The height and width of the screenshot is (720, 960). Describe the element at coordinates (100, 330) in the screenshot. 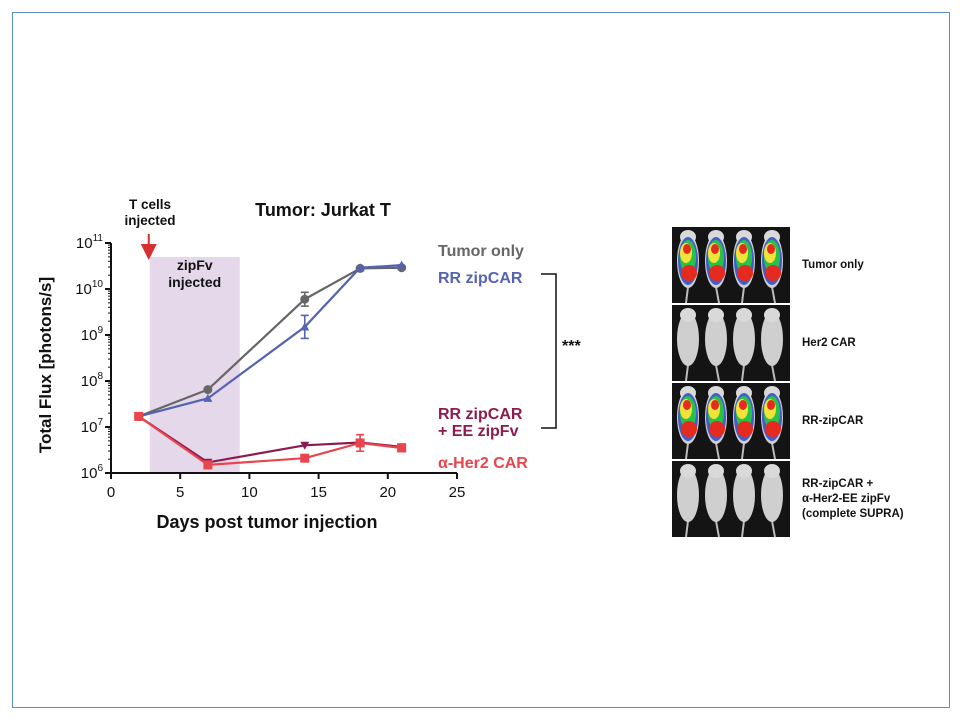

I see `y-tick-exponent: 9` at that location.